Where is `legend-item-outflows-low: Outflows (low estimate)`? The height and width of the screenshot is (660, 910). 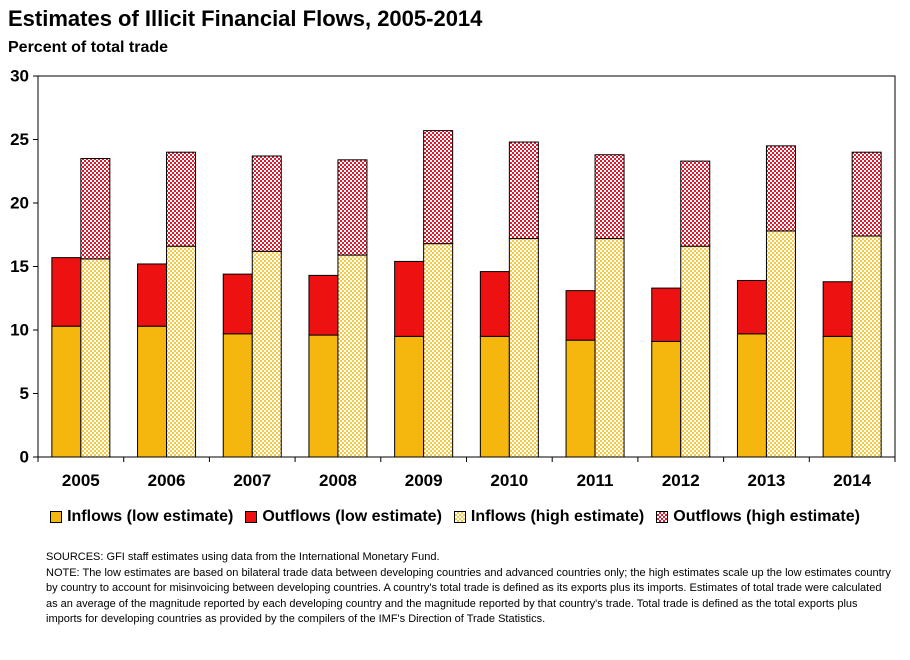
legend-item-outflows-low: Outflows (low estimate) is located at coordinates (343, 517).